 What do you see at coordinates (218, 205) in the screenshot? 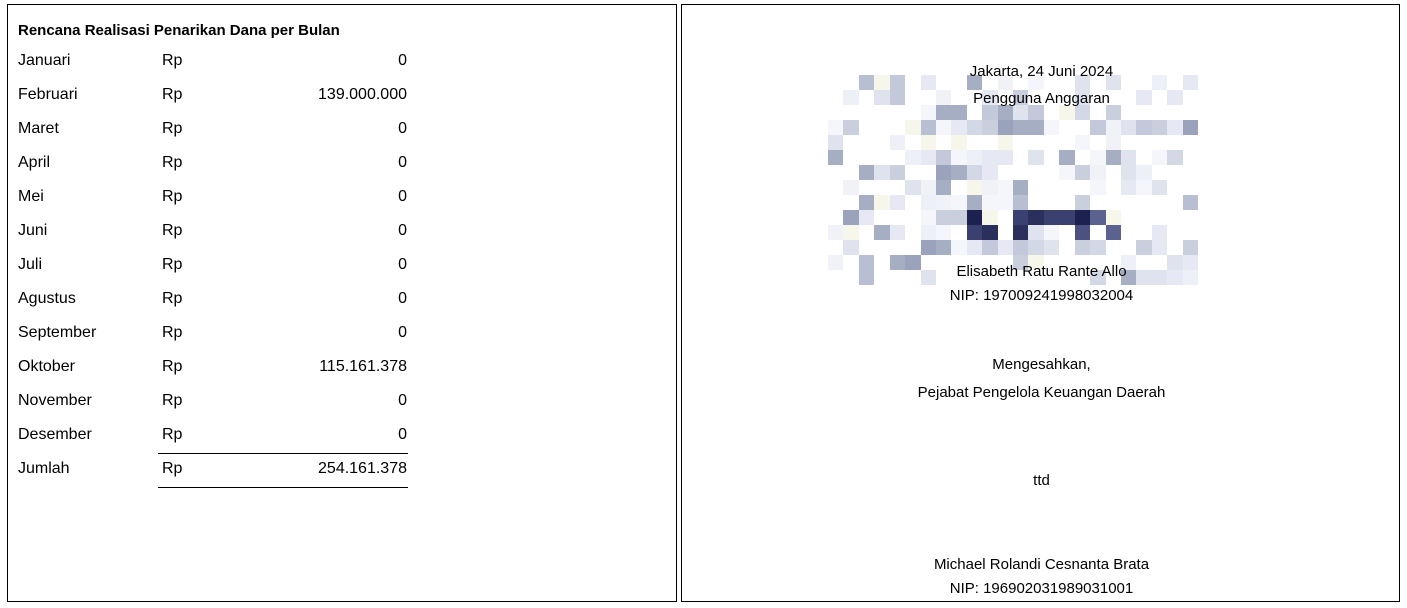
I see `plan-row: Mei Rp 0` at bounding box center [218, 205].